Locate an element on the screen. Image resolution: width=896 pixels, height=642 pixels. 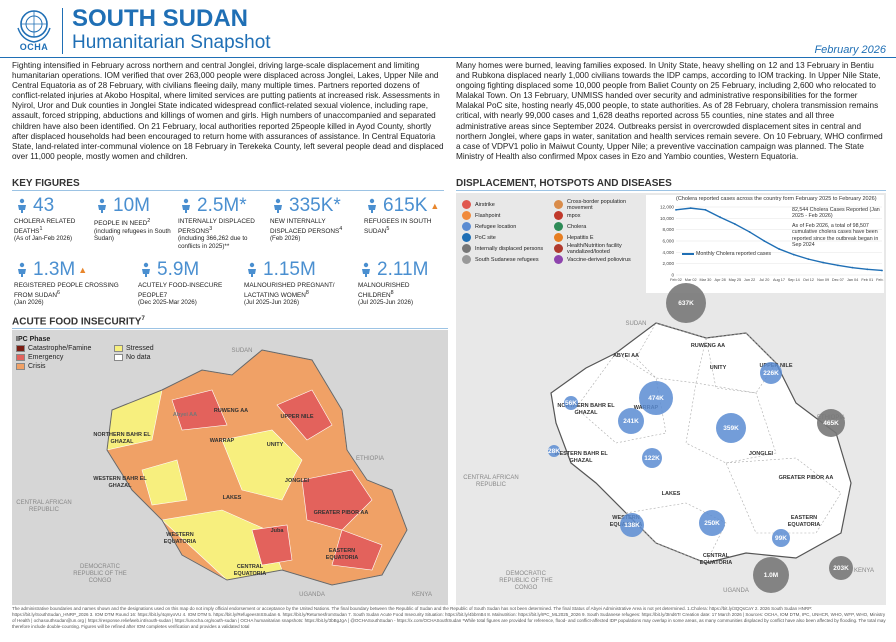
food-map-region-label: CENTRAL EQUATORIA is located at coordinates (250, 570).